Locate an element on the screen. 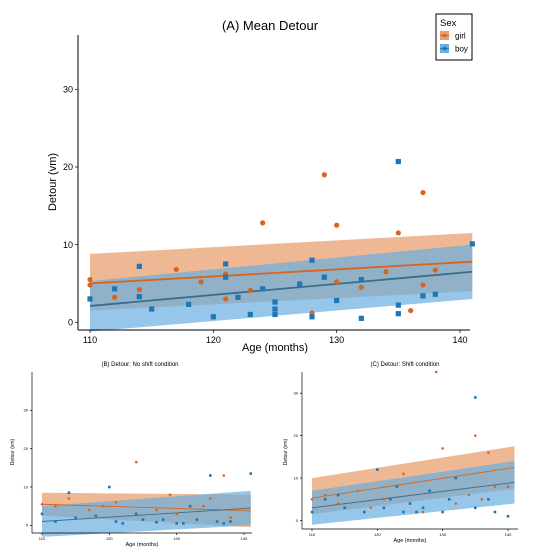  panel-b-x-label: Age (months) is located at coordinates (141, 545).